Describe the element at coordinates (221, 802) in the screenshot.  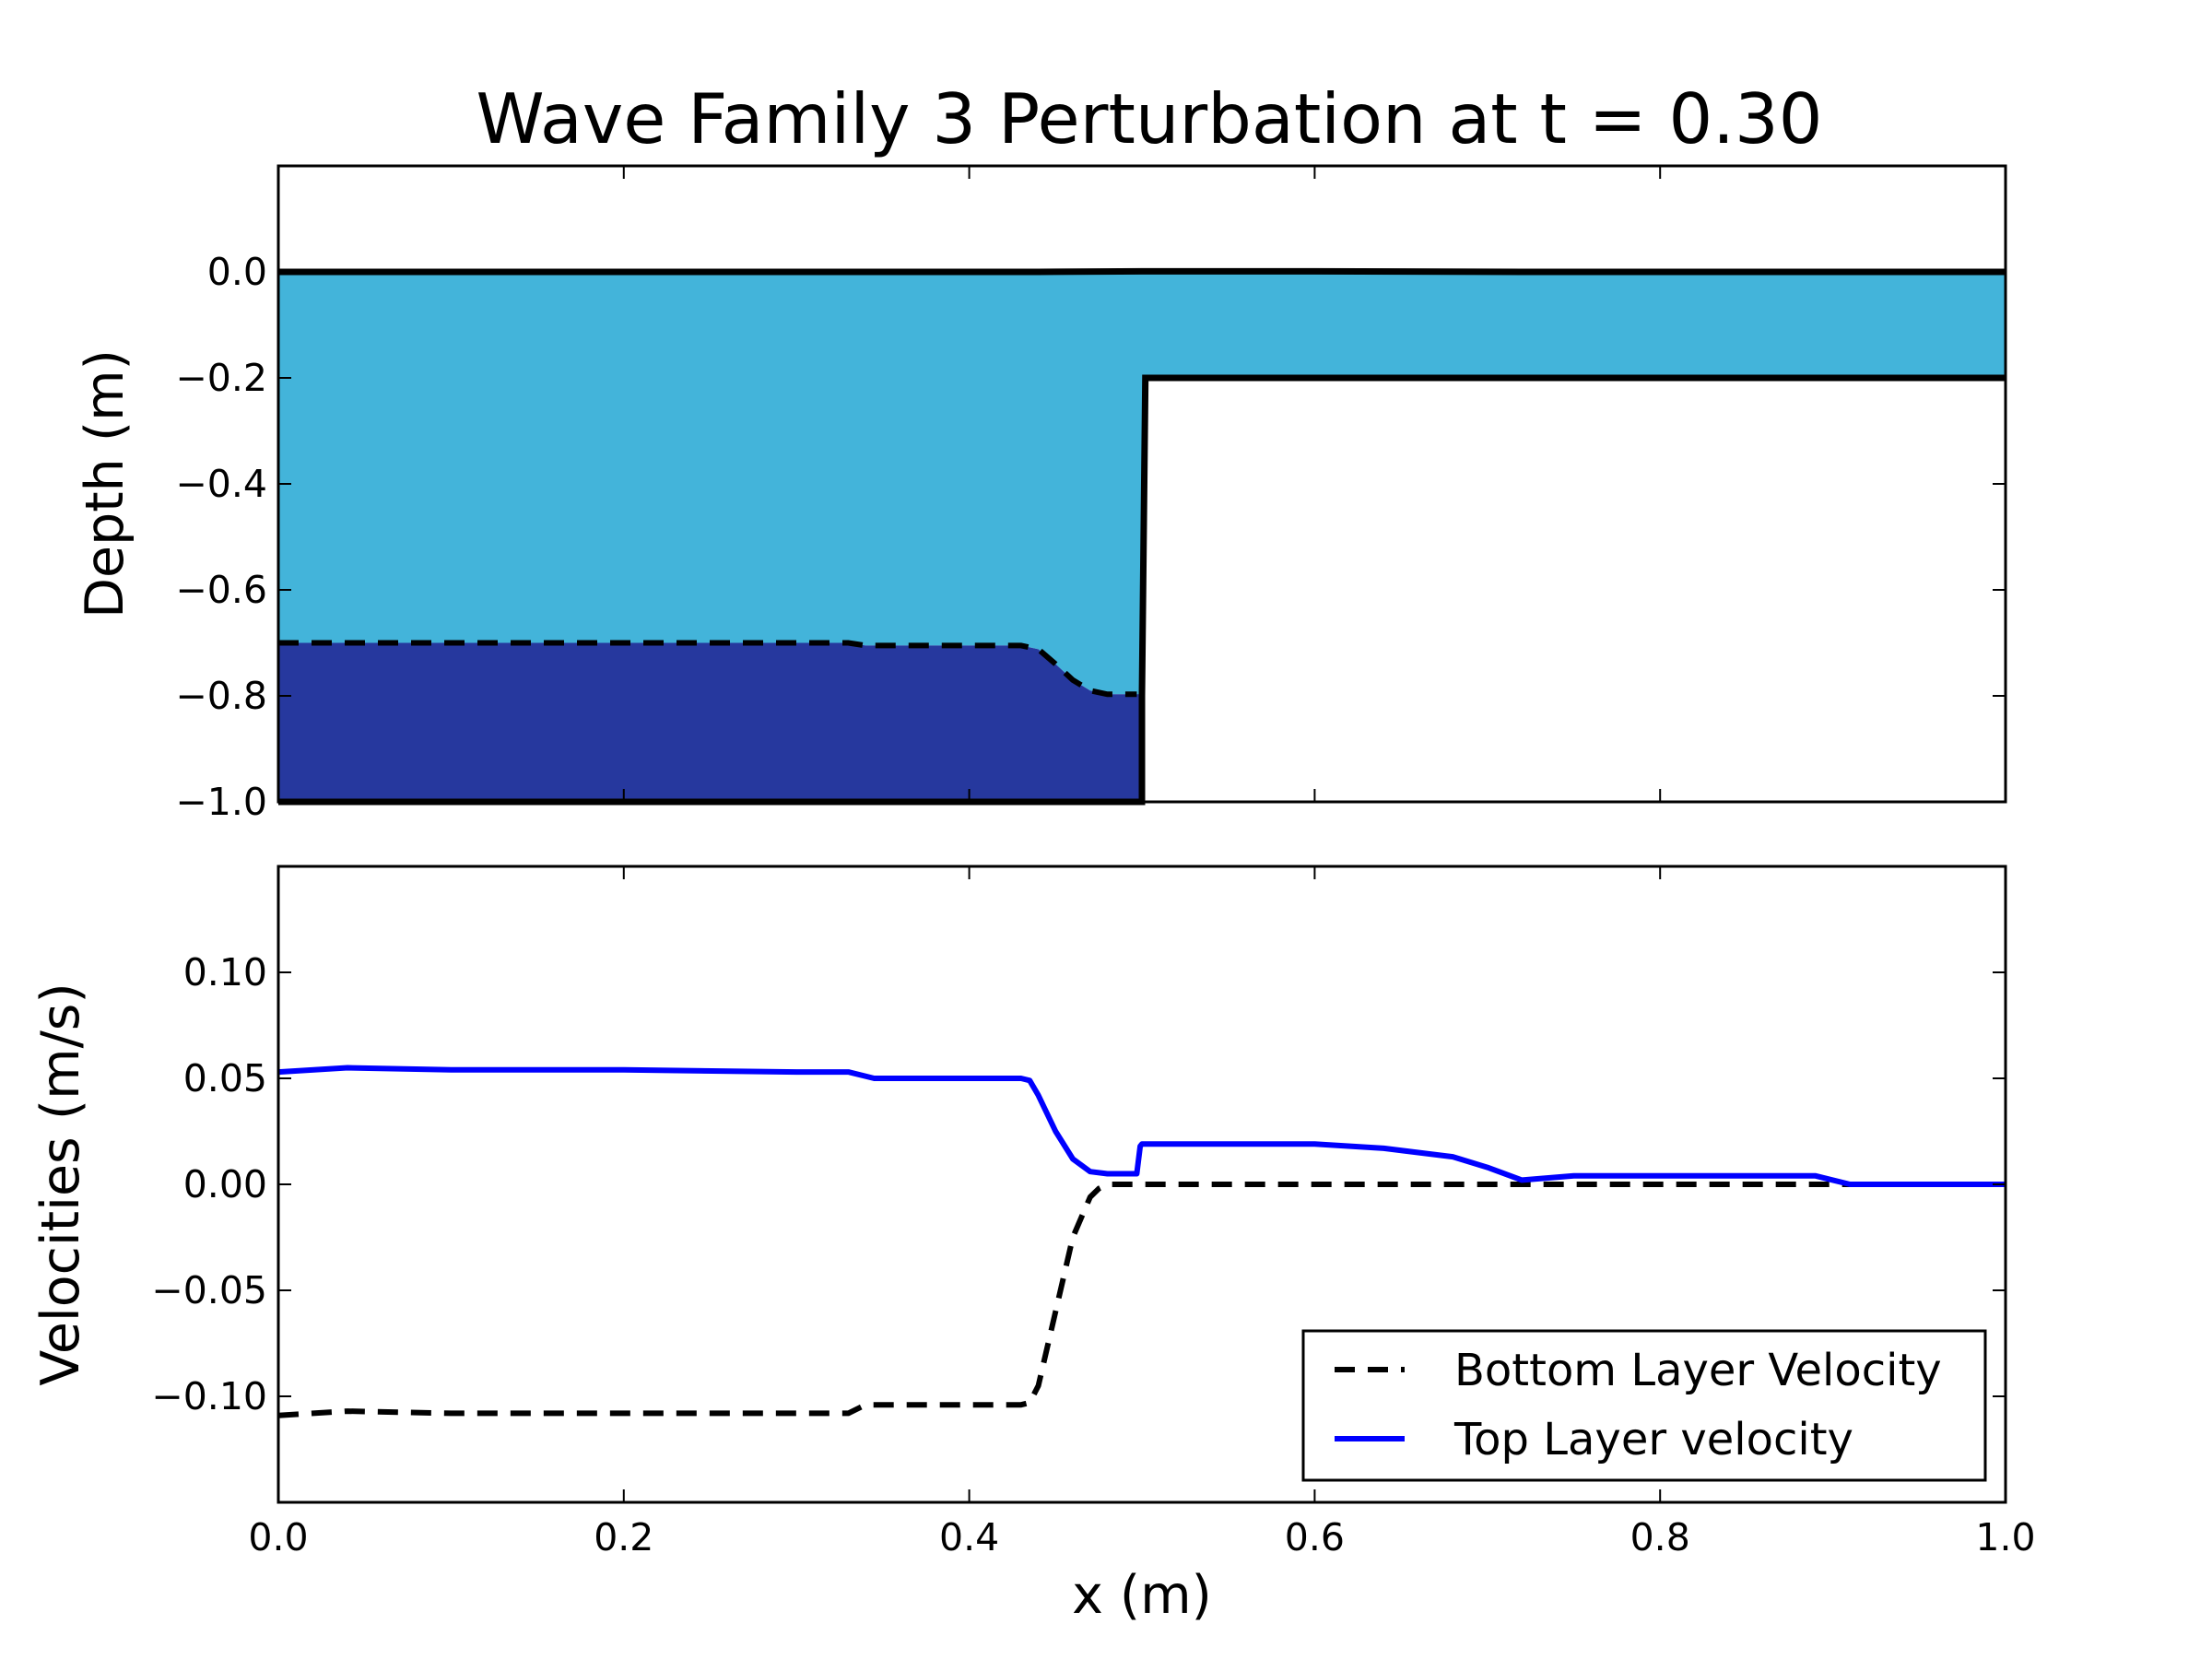
I see `depth-y-tick-label: −1.0` at that location.